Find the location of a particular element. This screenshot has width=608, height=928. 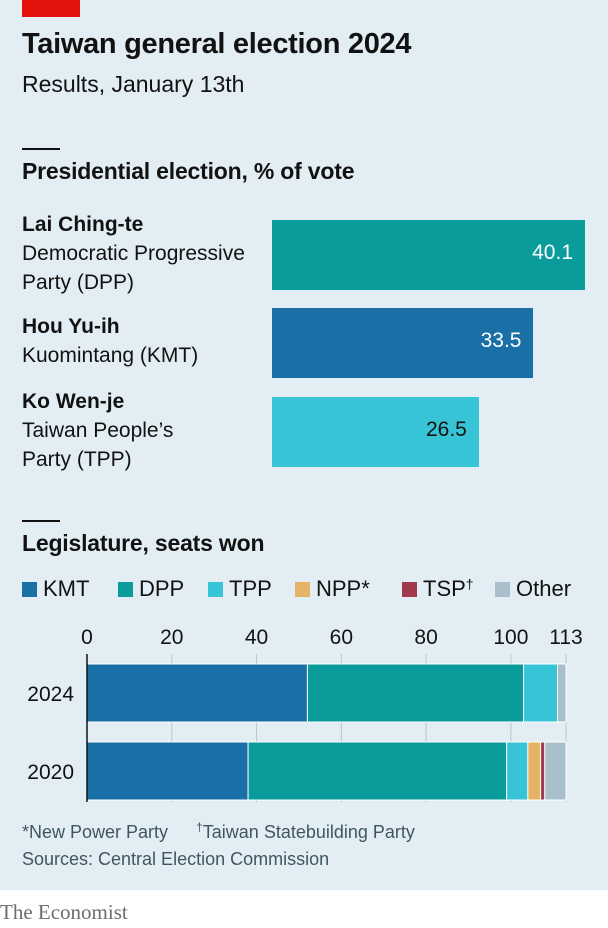

legend-item-npp: NPP* is located at coordinates (332, 589).